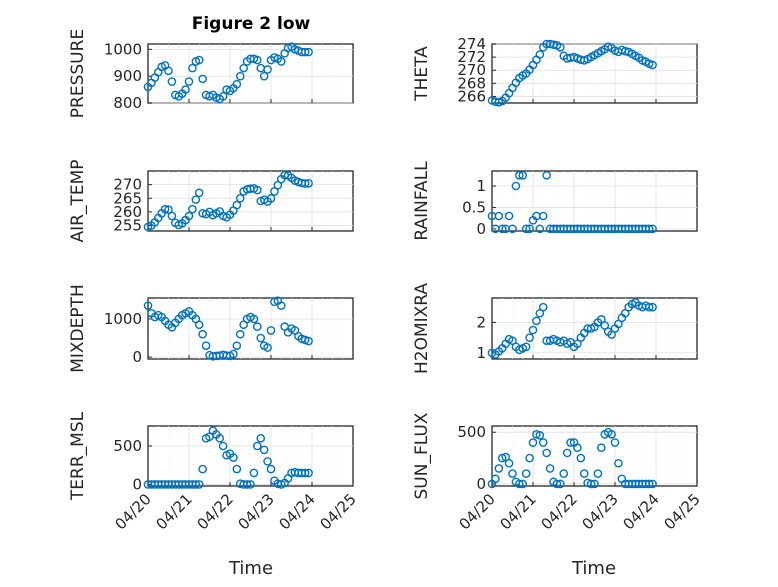  What do you see at coordinates (471, 44) in the screenshot?
I see `y-tick-label: 274` at bounding box center [471, 44].